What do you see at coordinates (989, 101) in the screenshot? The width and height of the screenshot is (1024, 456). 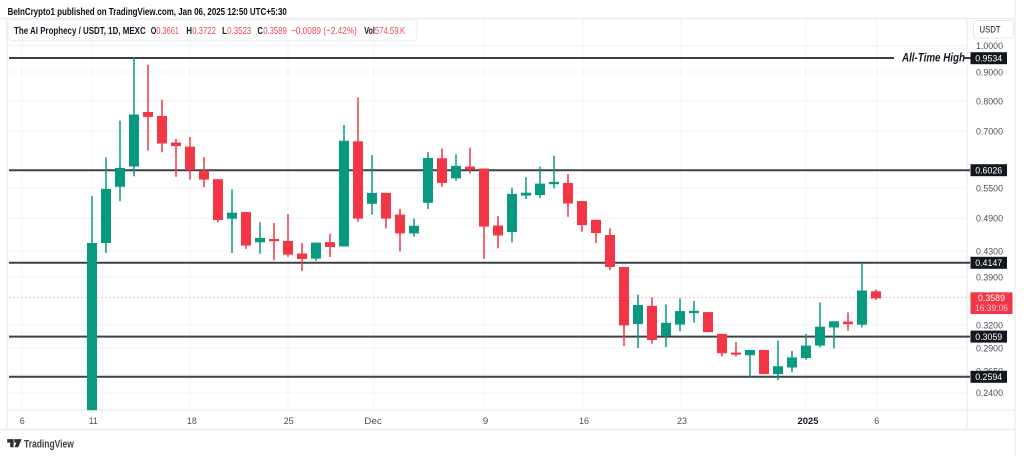 I see `svg-text: 0.8000` at bounding box center [989, 101].